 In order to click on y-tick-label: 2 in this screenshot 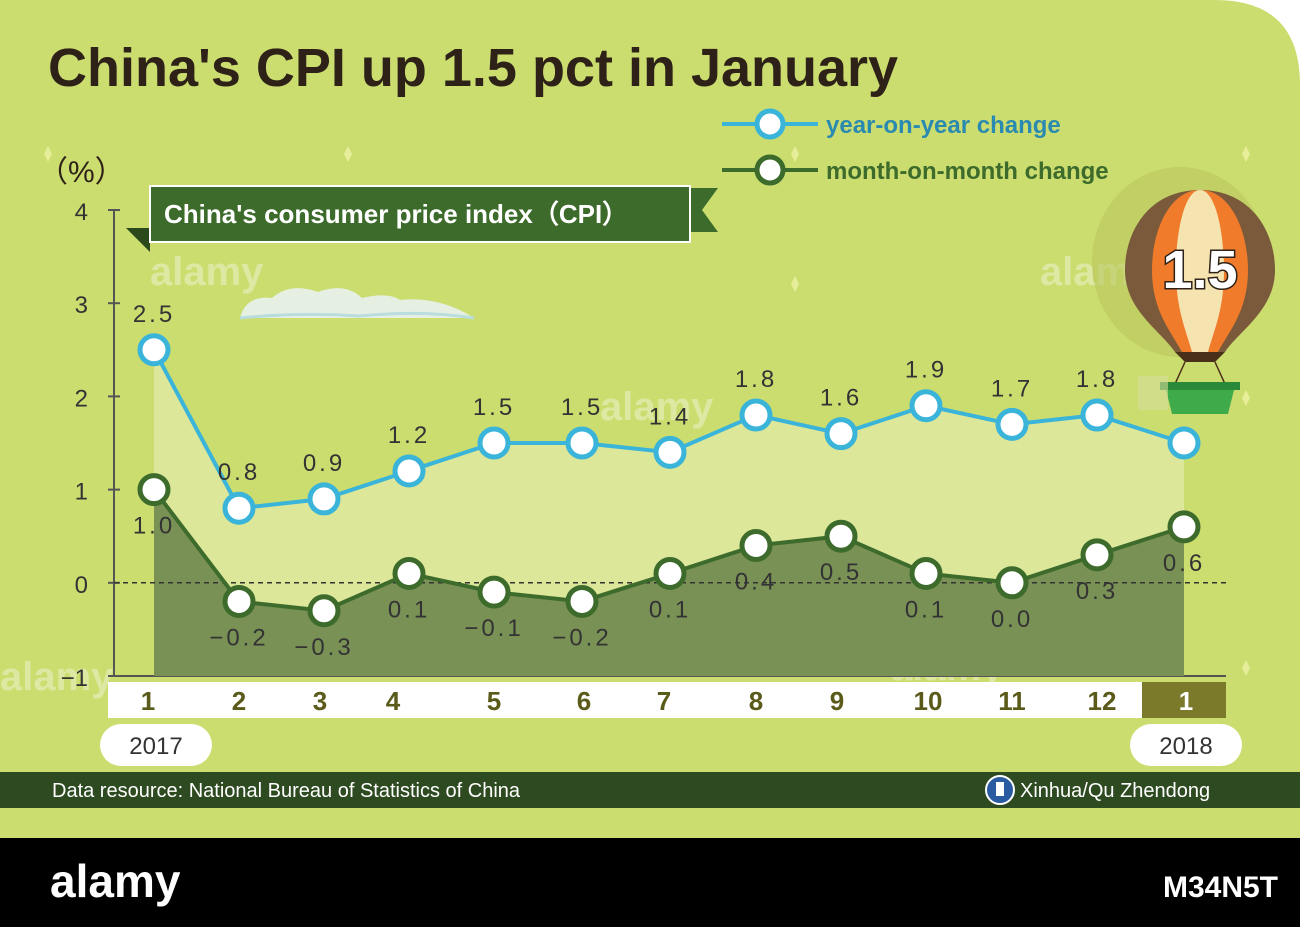, I will do `click(81, 398)`.